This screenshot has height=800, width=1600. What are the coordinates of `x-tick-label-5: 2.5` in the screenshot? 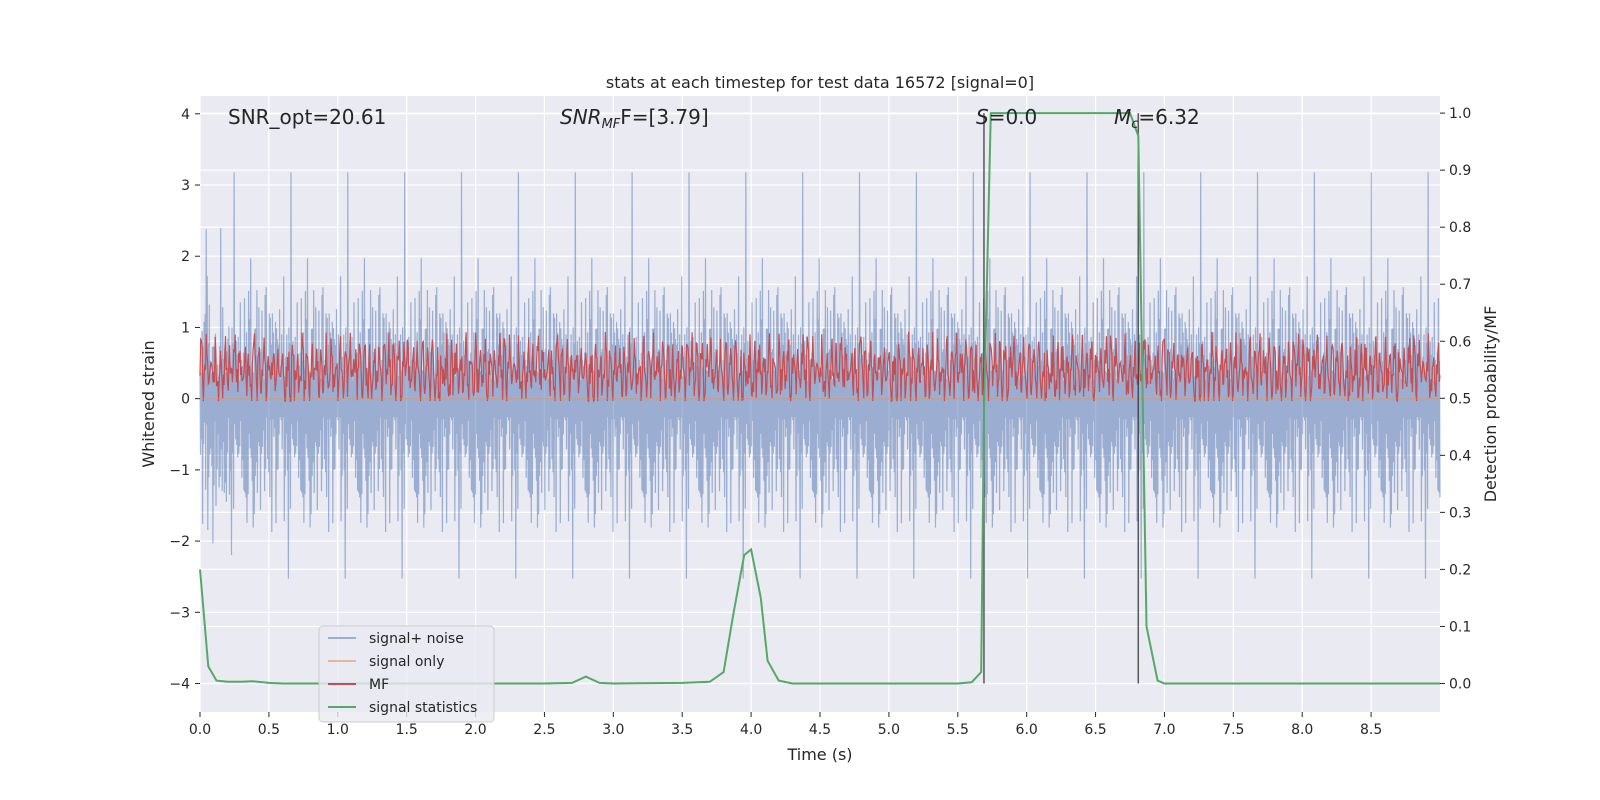 It's located at (544, 730).